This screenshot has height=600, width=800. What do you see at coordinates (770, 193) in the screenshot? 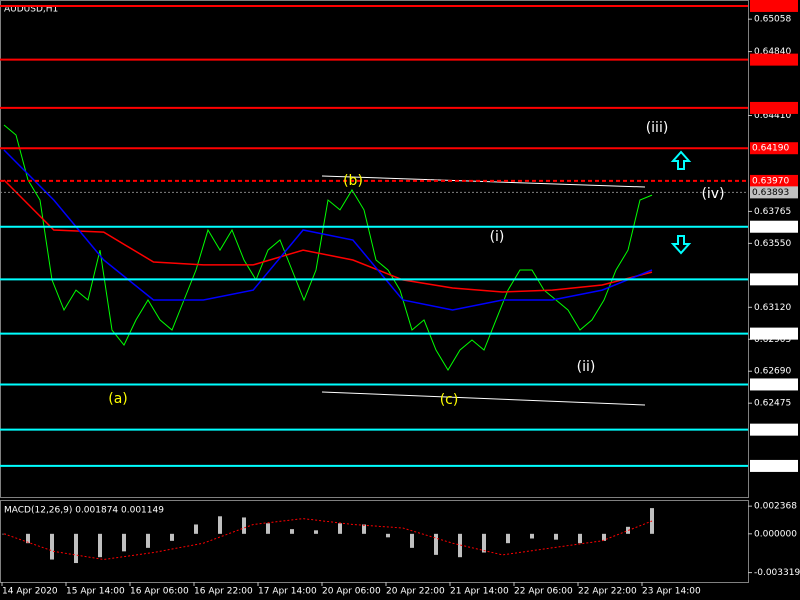
I see `last-price-label: 0.63893` at bounding box center [770, 193].